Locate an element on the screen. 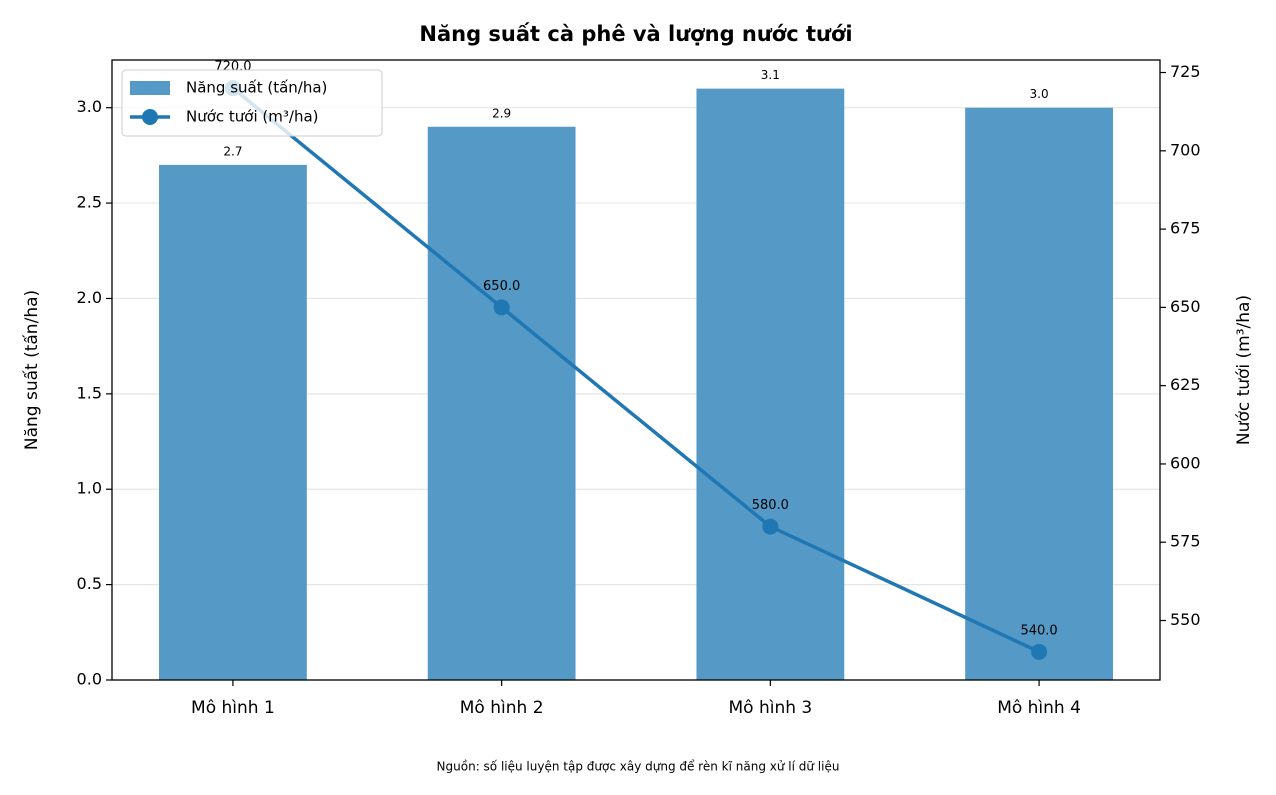 The height and width of the screenshot is (795, 1276). y-tick-label: 0.5 is located at coordinates (89, 583).